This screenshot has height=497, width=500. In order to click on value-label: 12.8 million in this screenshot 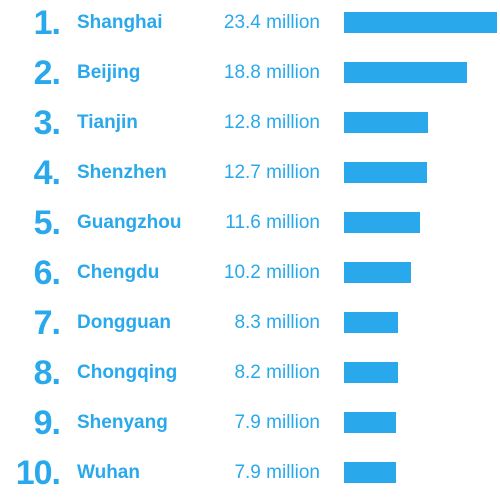, I will do `click(271, 122)`.